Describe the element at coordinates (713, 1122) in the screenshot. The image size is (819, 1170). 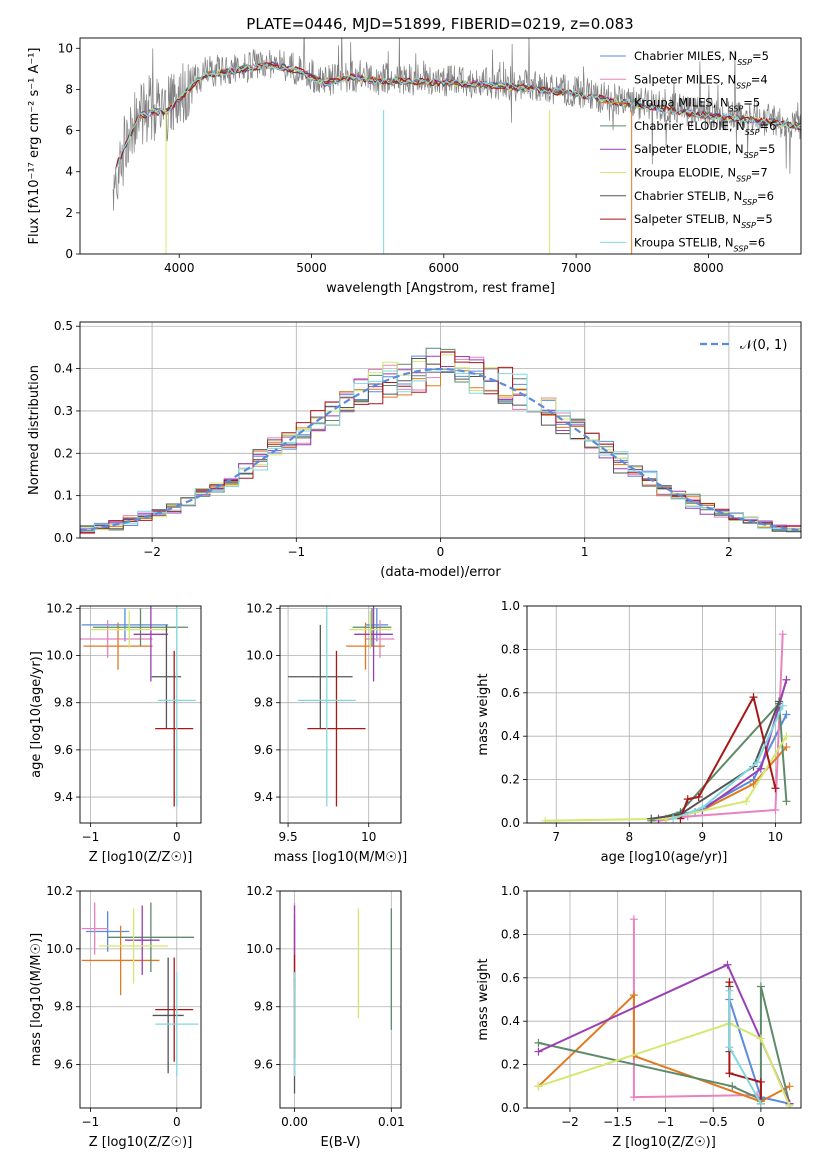
I see `x-tick-label: −0.5` at that location.